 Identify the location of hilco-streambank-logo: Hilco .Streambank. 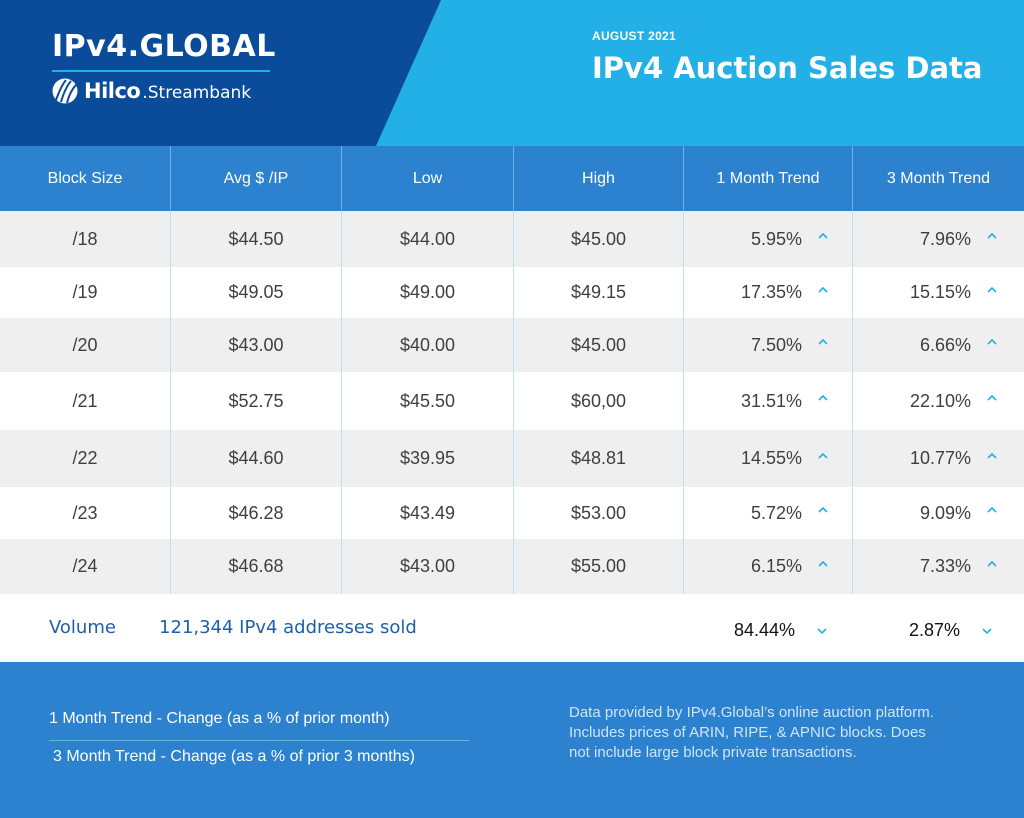
(151, 91).